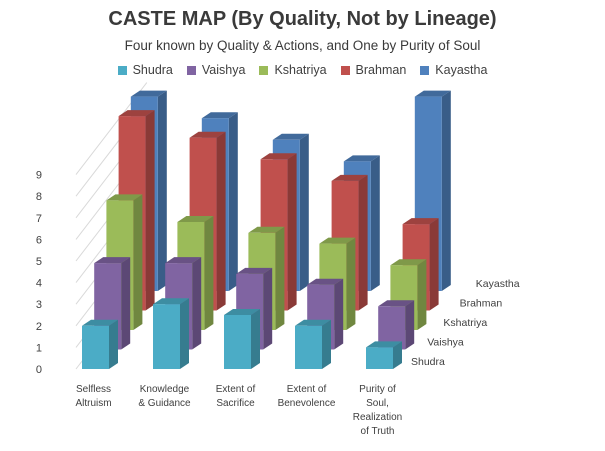 This screenshot has height=451, width=605. What do you see at coordinates (138, 262) in the screenshot?
I see `bar-kshatriya-0-side` at bounding box center [138, 262].